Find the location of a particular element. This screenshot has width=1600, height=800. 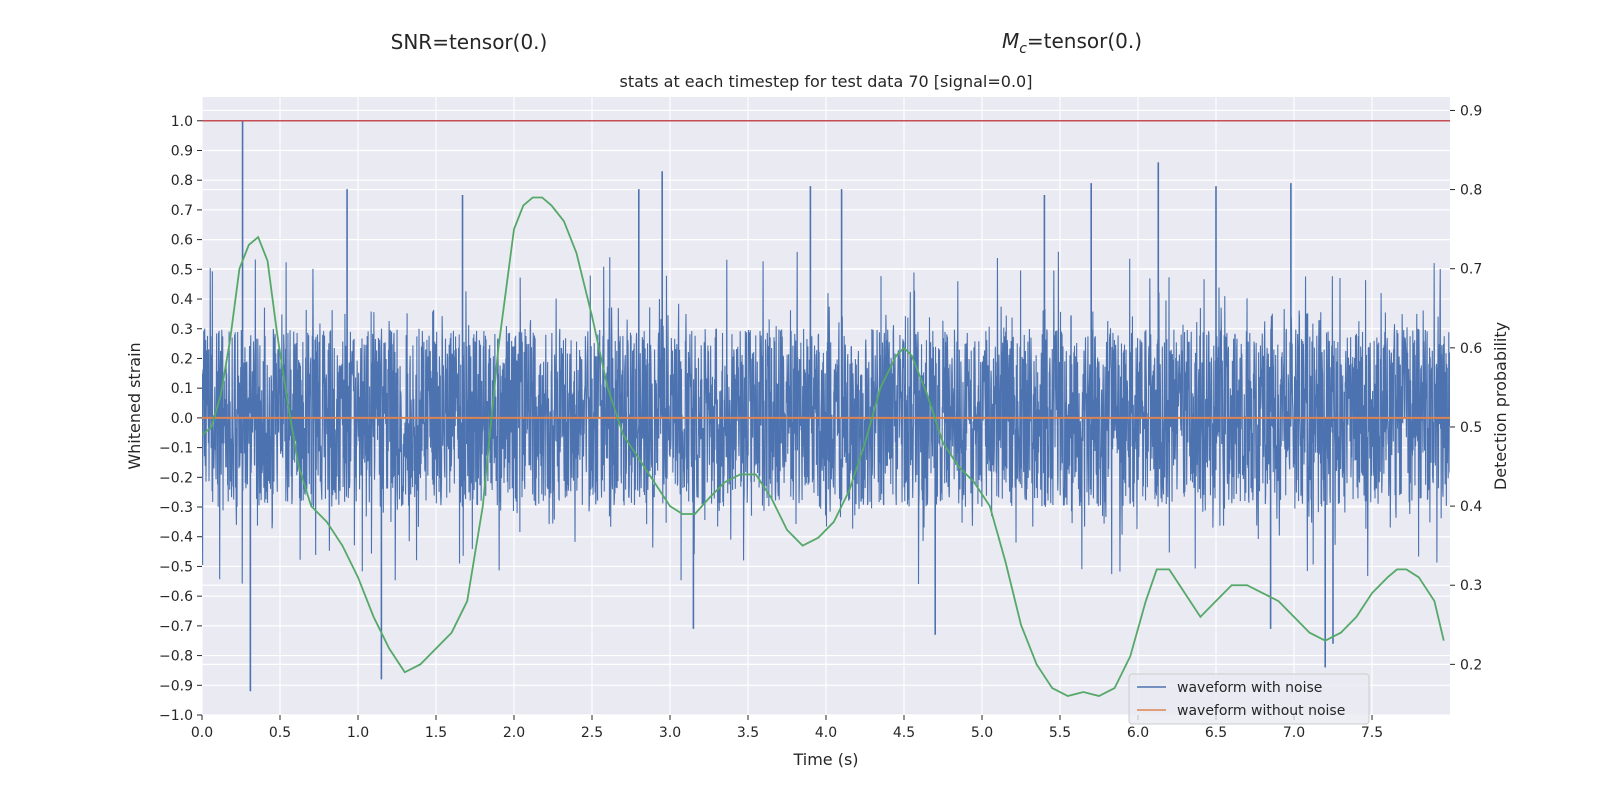

y-tick-label: −1.0 is located at coordinates (176, 716).